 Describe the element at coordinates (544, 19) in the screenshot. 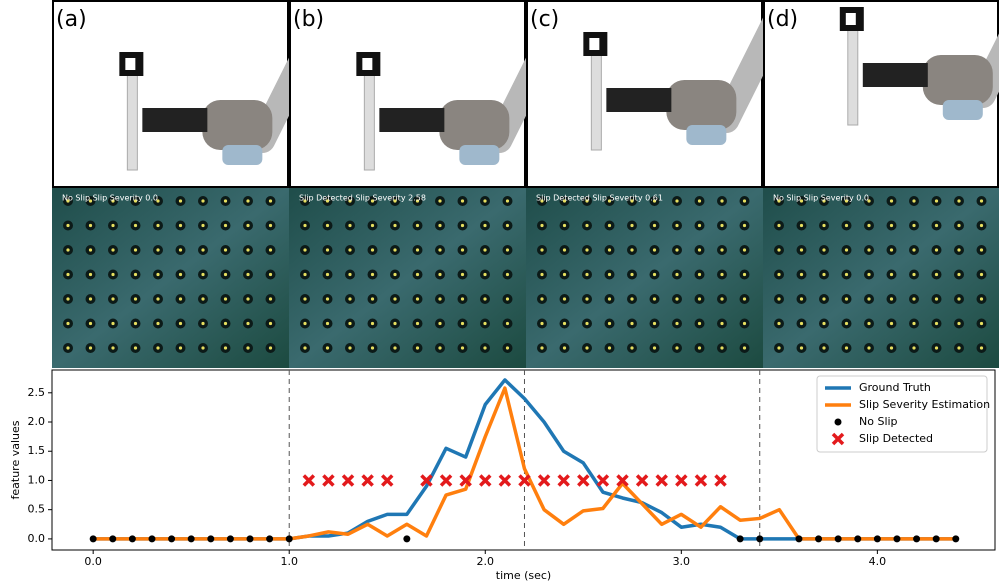

I see `panel-label: (c)` at that location.